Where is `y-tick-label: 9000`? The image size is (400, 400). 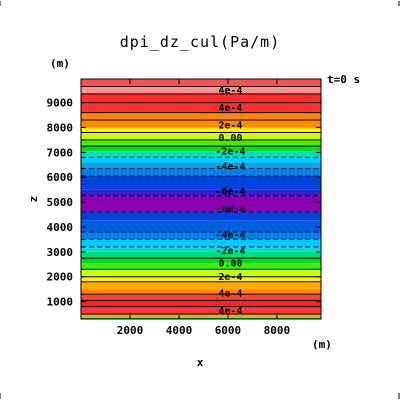 y-tick-label: 9000 is located at coordinates (60, 103).